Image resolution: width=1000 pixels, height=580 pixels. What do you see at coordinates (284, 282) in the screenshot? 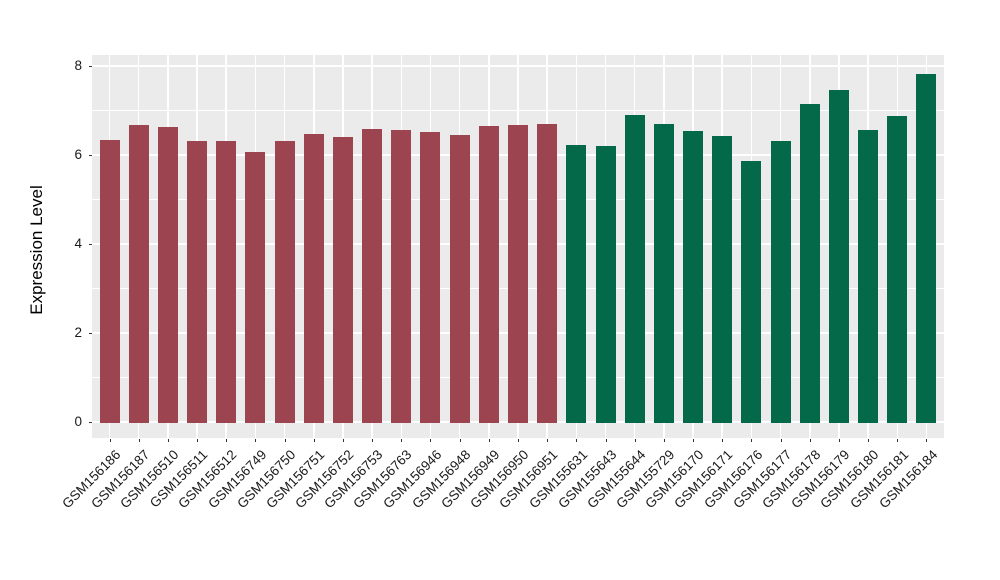
I see `bar-GSM156750` at bounding box center [284, 282].